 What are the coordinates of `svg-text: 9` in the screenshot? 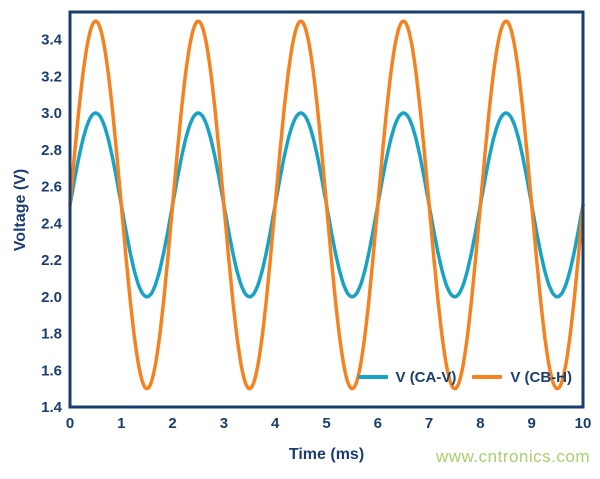 It's located at (532, 423).